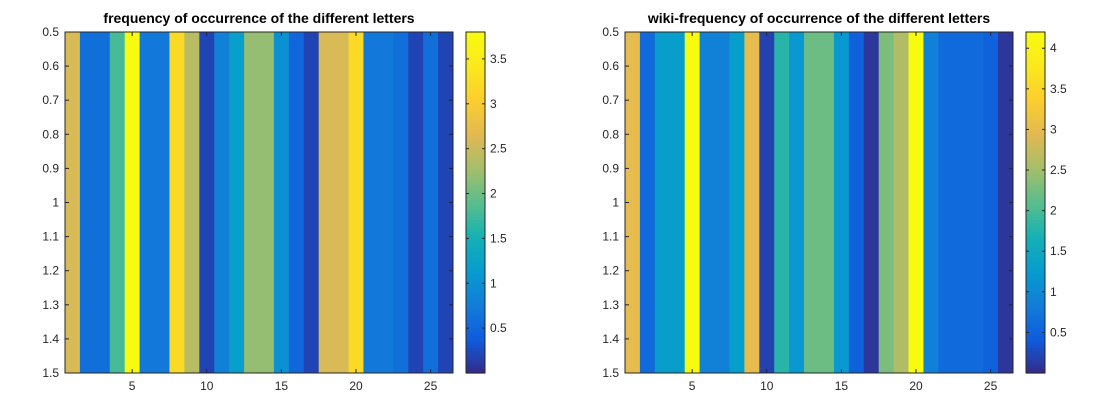 The width and height of the screenshot is (1120, 420). I want to click on x-tick-label: 20, so click(356, 386).